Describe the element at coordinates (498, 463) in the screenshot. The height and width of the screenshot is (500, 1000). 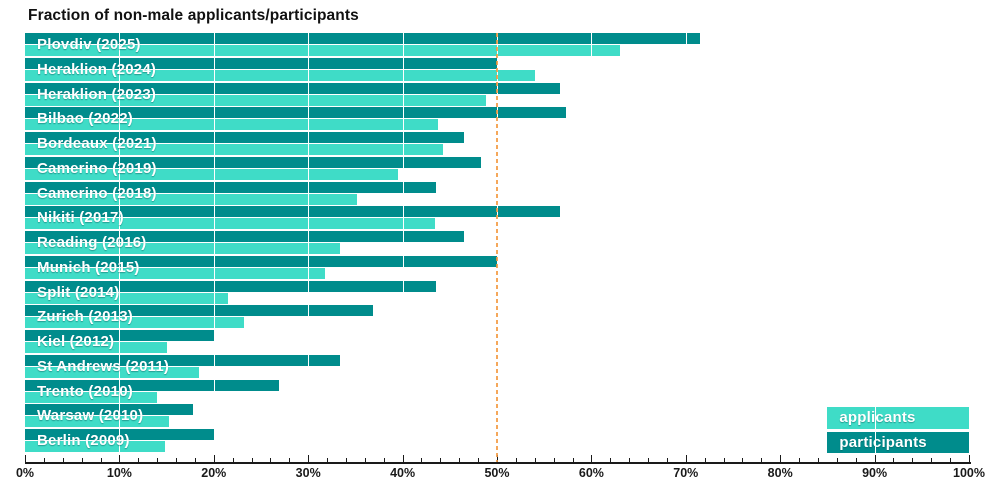
I see `x-axis-line` at that location.